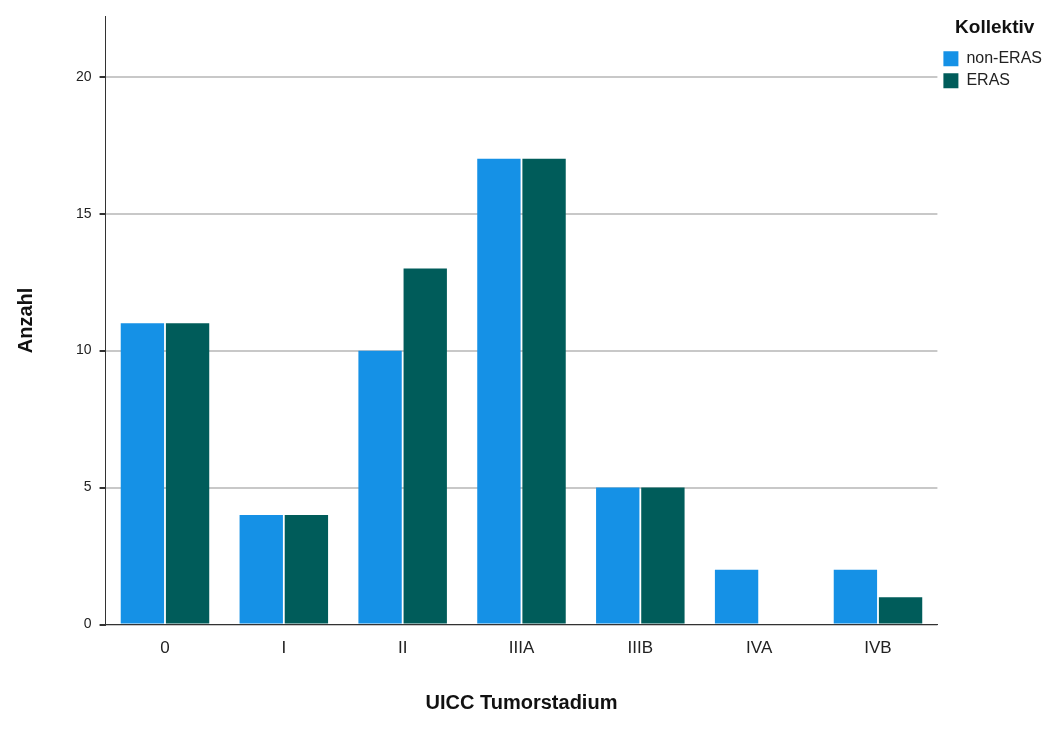  What do you see at coordinates (521, 648) in the screenshot?
I see `x-tick-label: IIIA` at bounding box center [521, 648].